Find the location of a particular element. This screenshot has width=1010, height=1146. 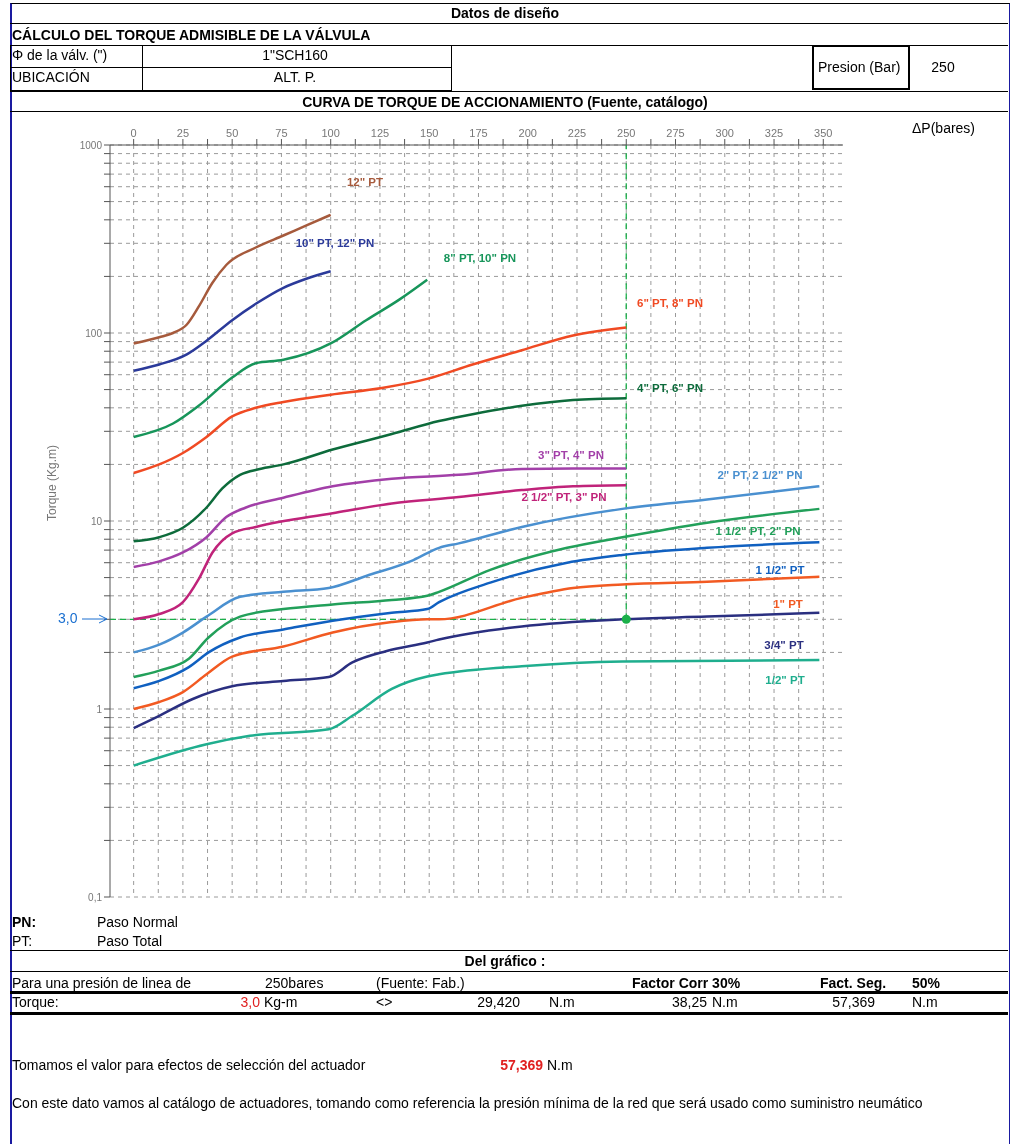

text: Kg-m is located at coordinates (281, 1002).